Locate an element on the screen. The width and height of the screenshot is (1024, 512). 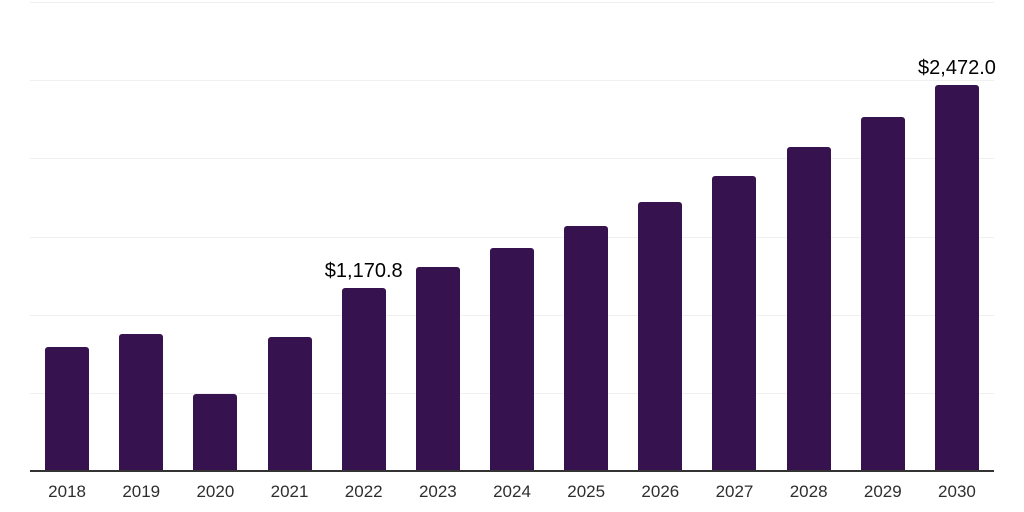
x-tick-2022: 2022 is located at coordinates (363, 491).